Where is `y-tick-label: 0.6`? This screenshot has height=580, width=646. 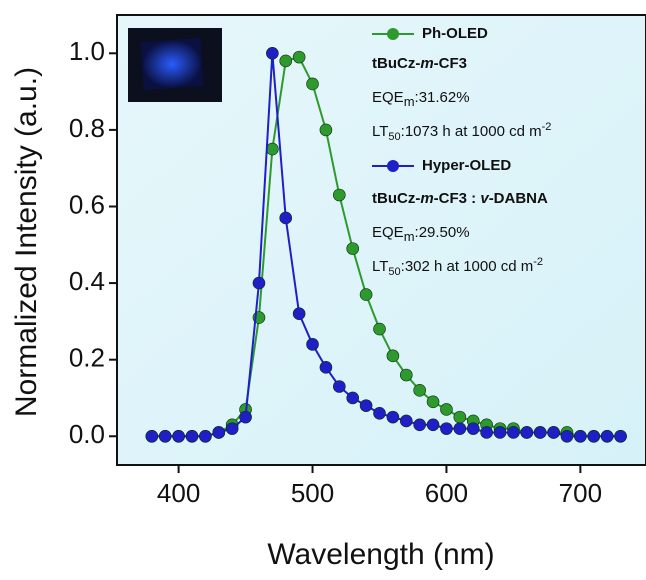 y-tick-label: 0.6 is located at coordinates (87, 204).